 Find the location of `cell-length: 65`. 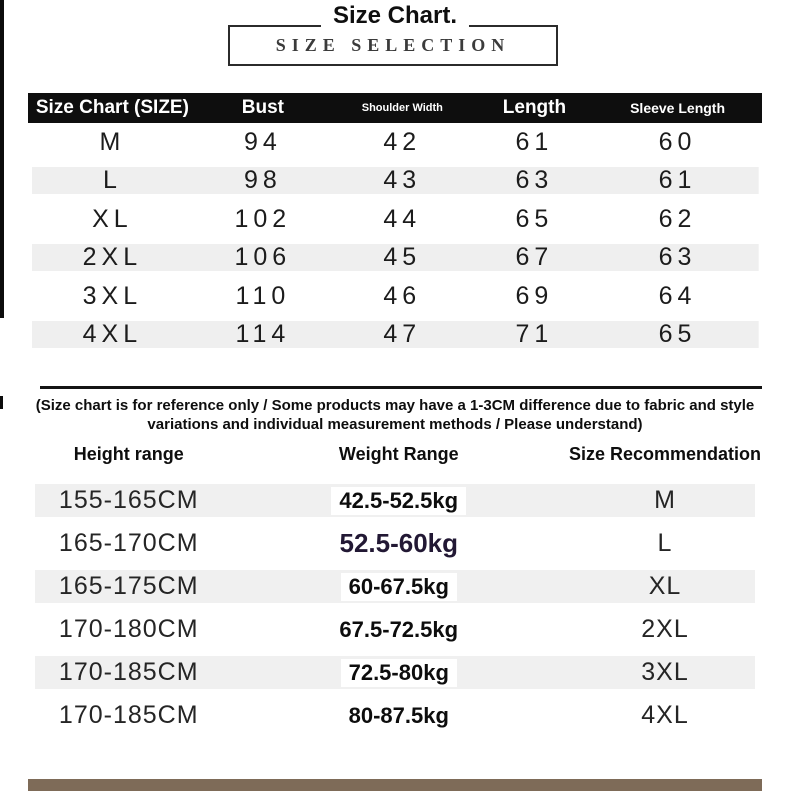

cell-length: 65 is located at coordinates (534, 218).